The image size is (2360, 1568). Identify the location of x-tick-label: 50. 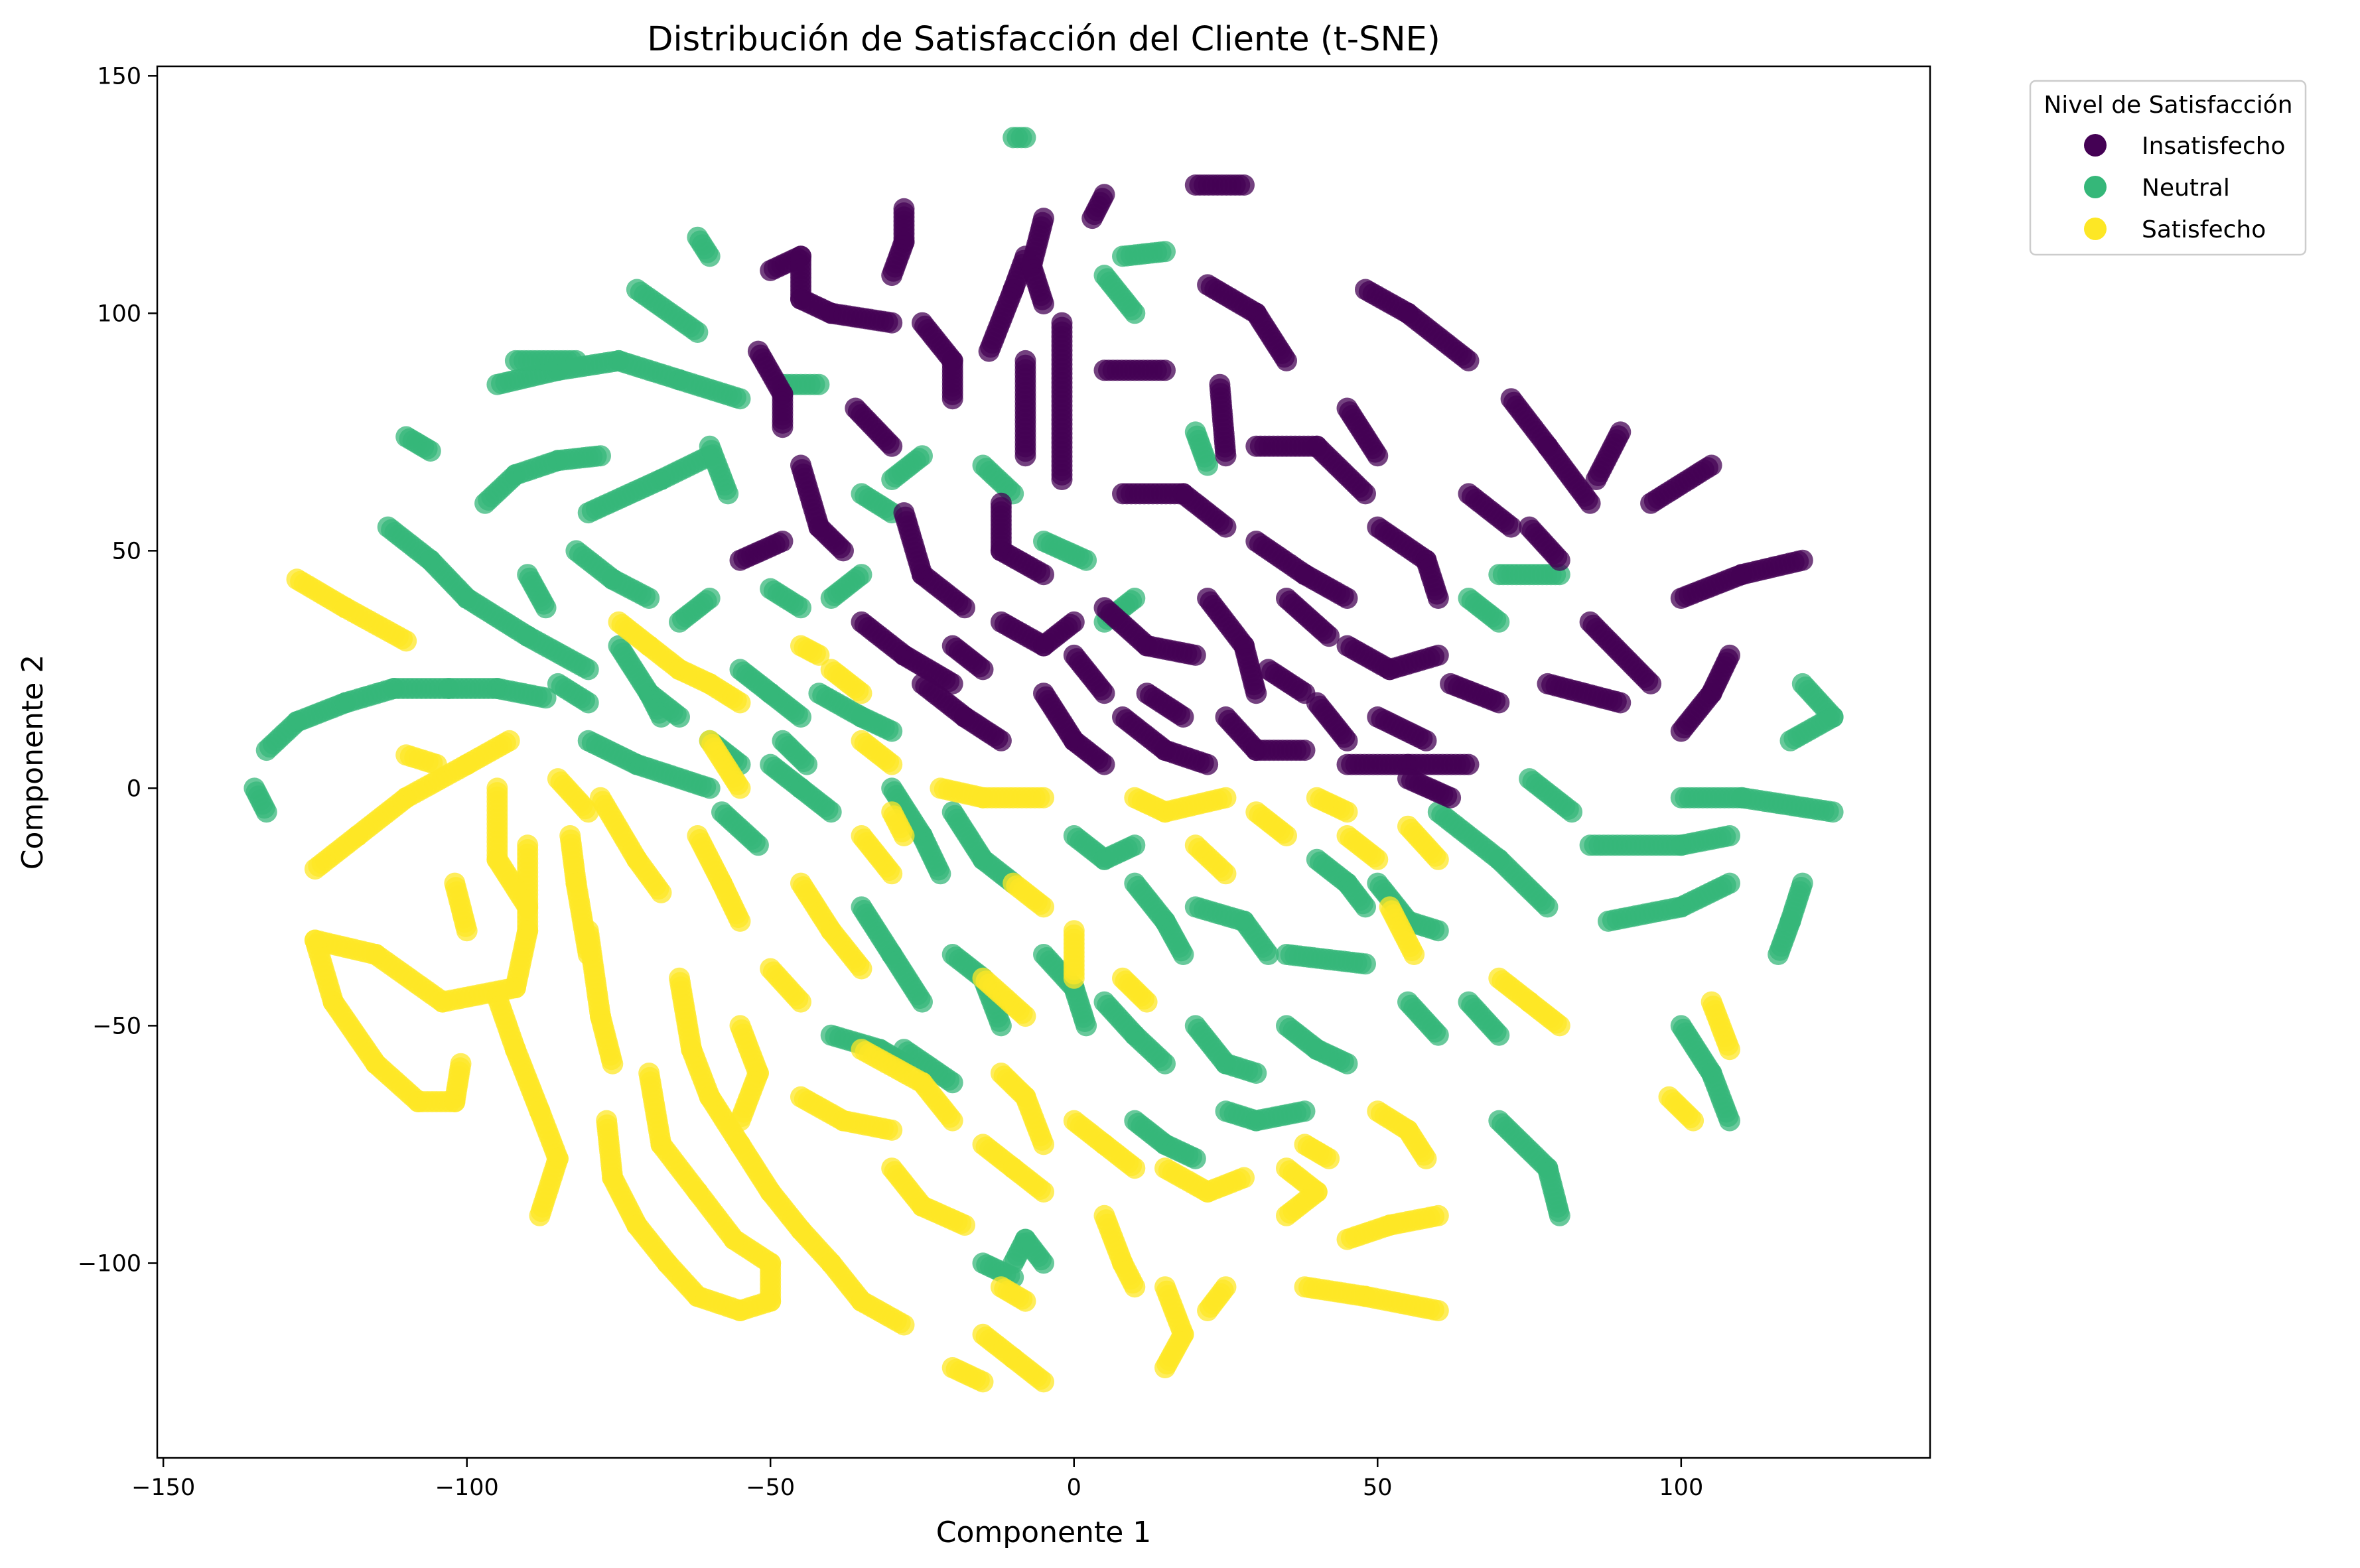
(1378, 1487).